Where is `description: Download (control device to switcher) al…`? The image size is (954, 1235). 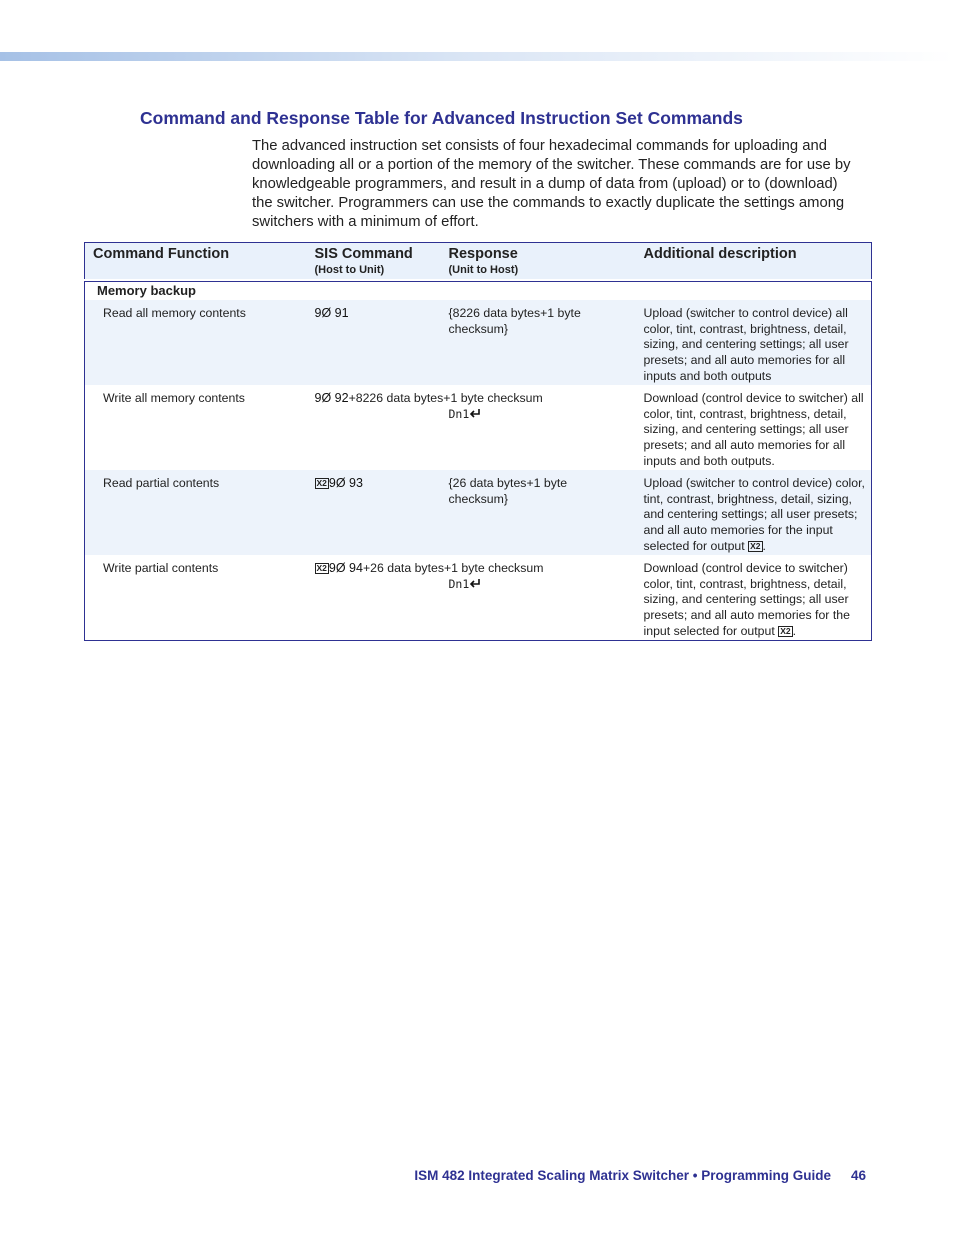 description: Download (control device to switcher) al… is located at coordinates (753, 429).